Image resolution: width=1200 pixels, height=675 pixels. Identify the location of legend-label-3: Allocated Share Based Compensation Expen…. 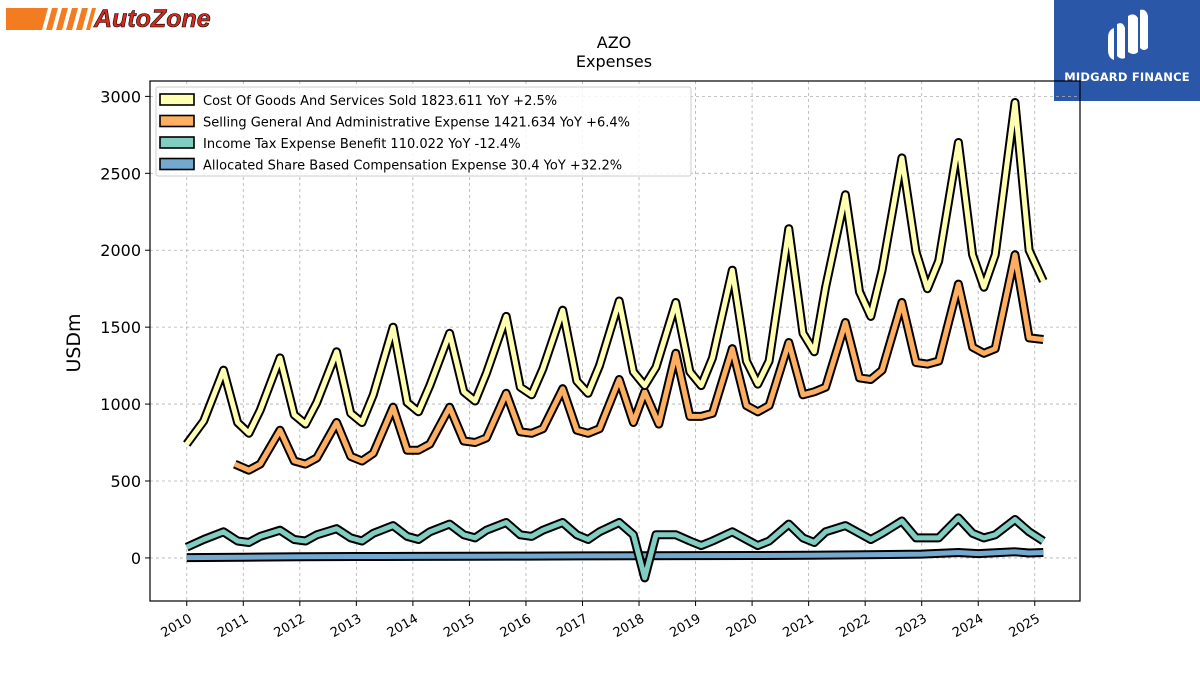
(412, 166).